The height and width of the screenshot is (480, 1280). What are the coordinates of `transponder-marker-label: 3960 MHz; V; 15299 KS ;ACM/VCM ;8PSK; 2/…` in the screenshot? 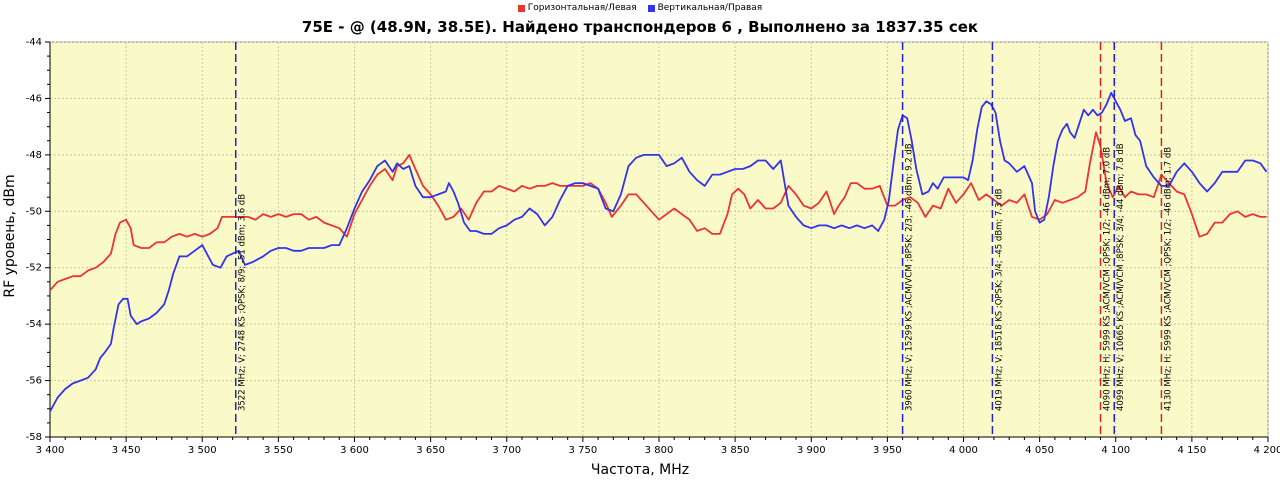 It's located at (910, 277).